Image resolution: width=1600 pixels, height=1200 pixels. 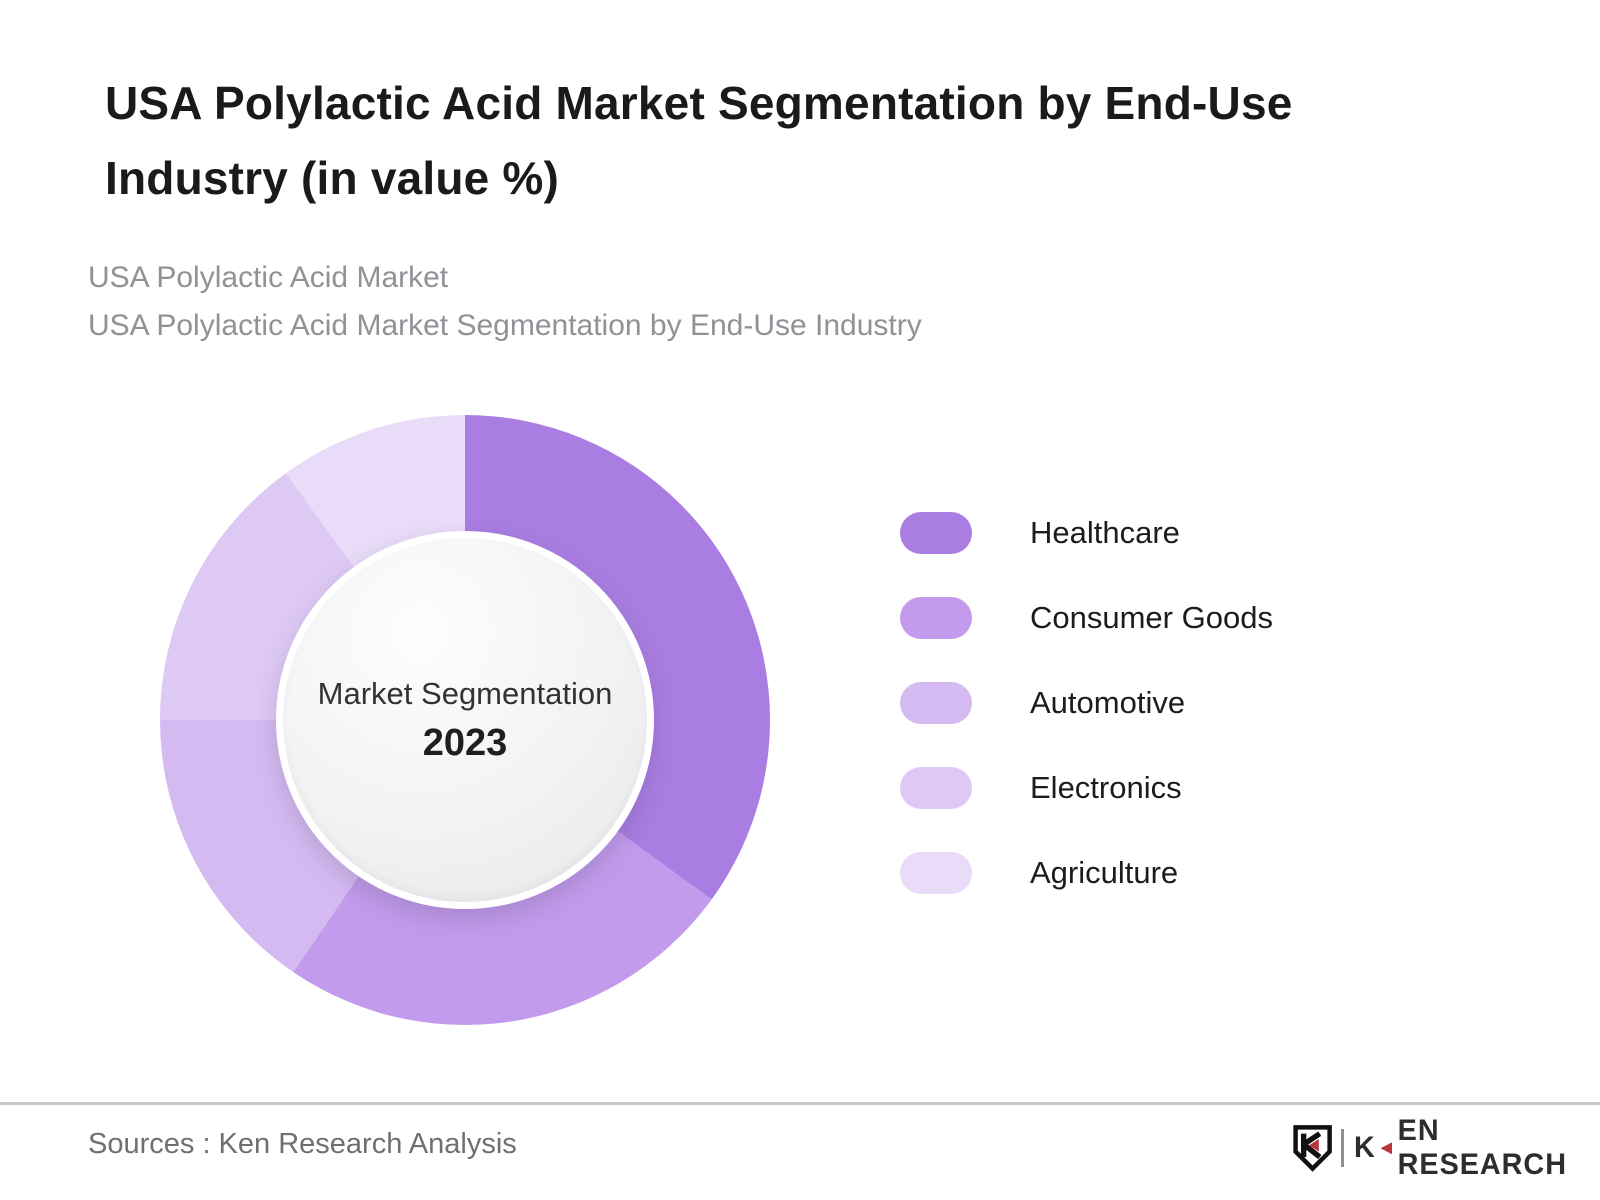 What do you see at coordinates (1104, 872) in the screenshot?
I see `legend-label: Agriculture` at bounding box center [1104, 872].